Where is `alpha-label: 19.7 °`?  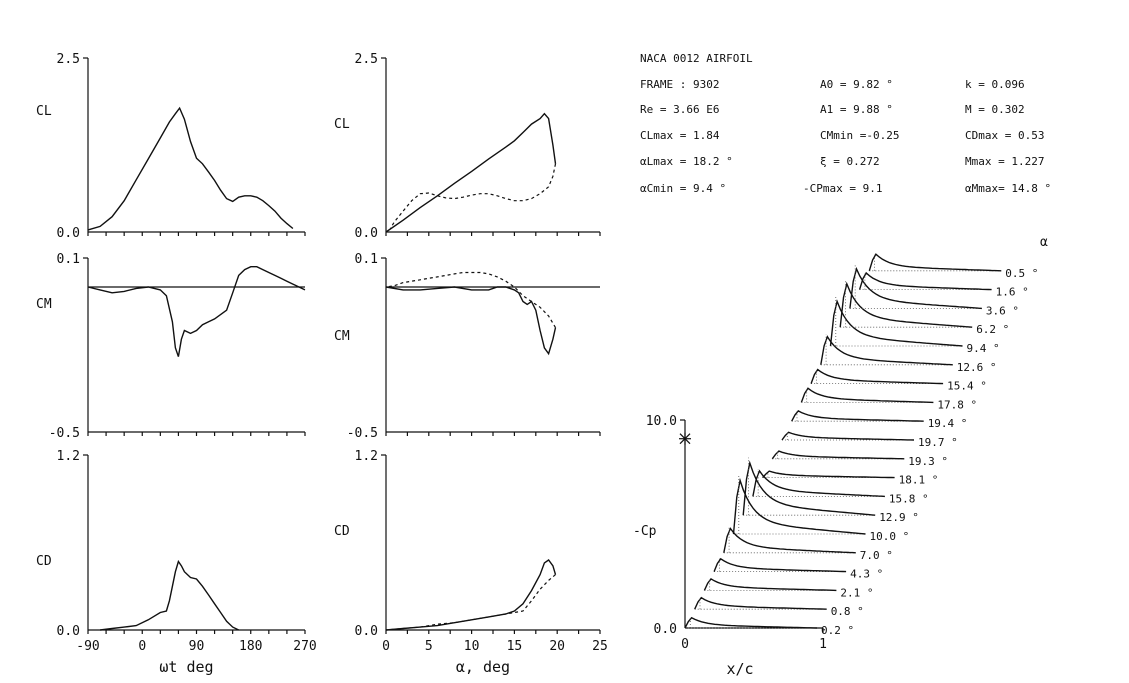 alpha-label: 19.7 ° is located at coordinates (938, 442).